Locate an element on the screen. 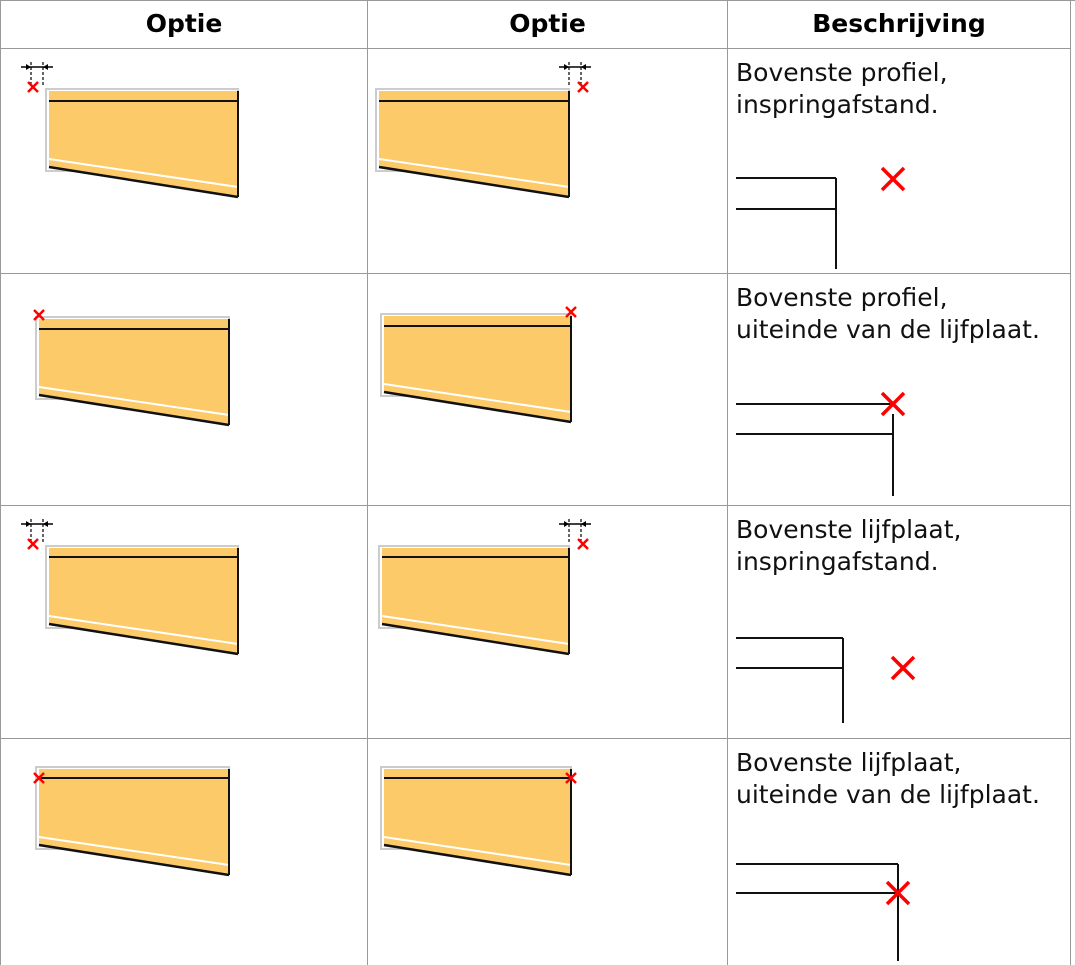 The width and height of the screenshot is (1075, 965). header-cell: Beschrijving is located at coordinates (899, 25).